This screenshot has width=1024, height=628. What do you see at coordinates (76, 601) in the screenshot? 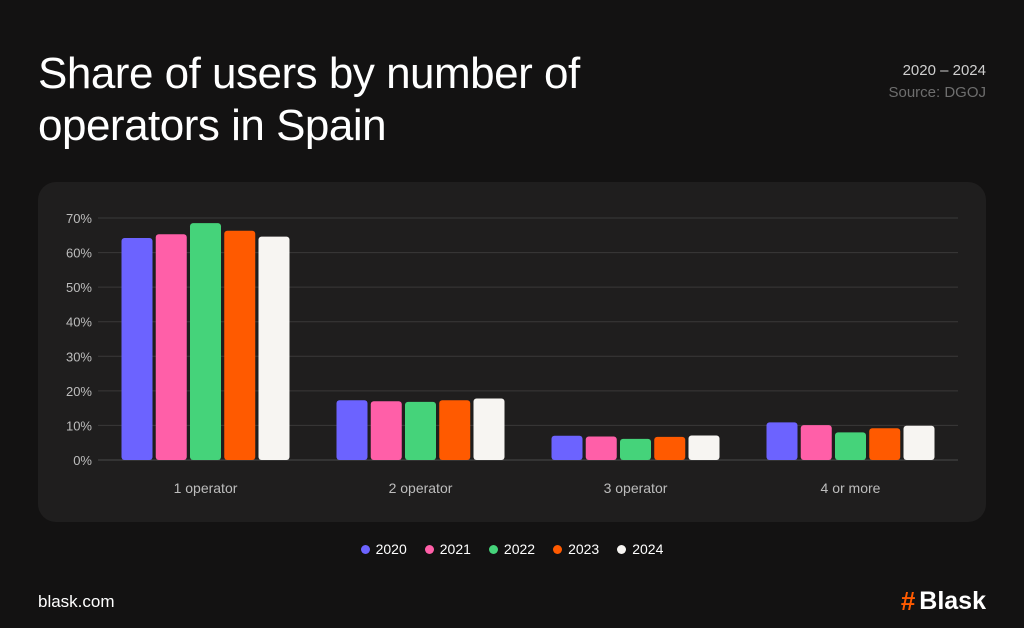
I see `footer-url: blask.com` at bounding box center [76, 601].